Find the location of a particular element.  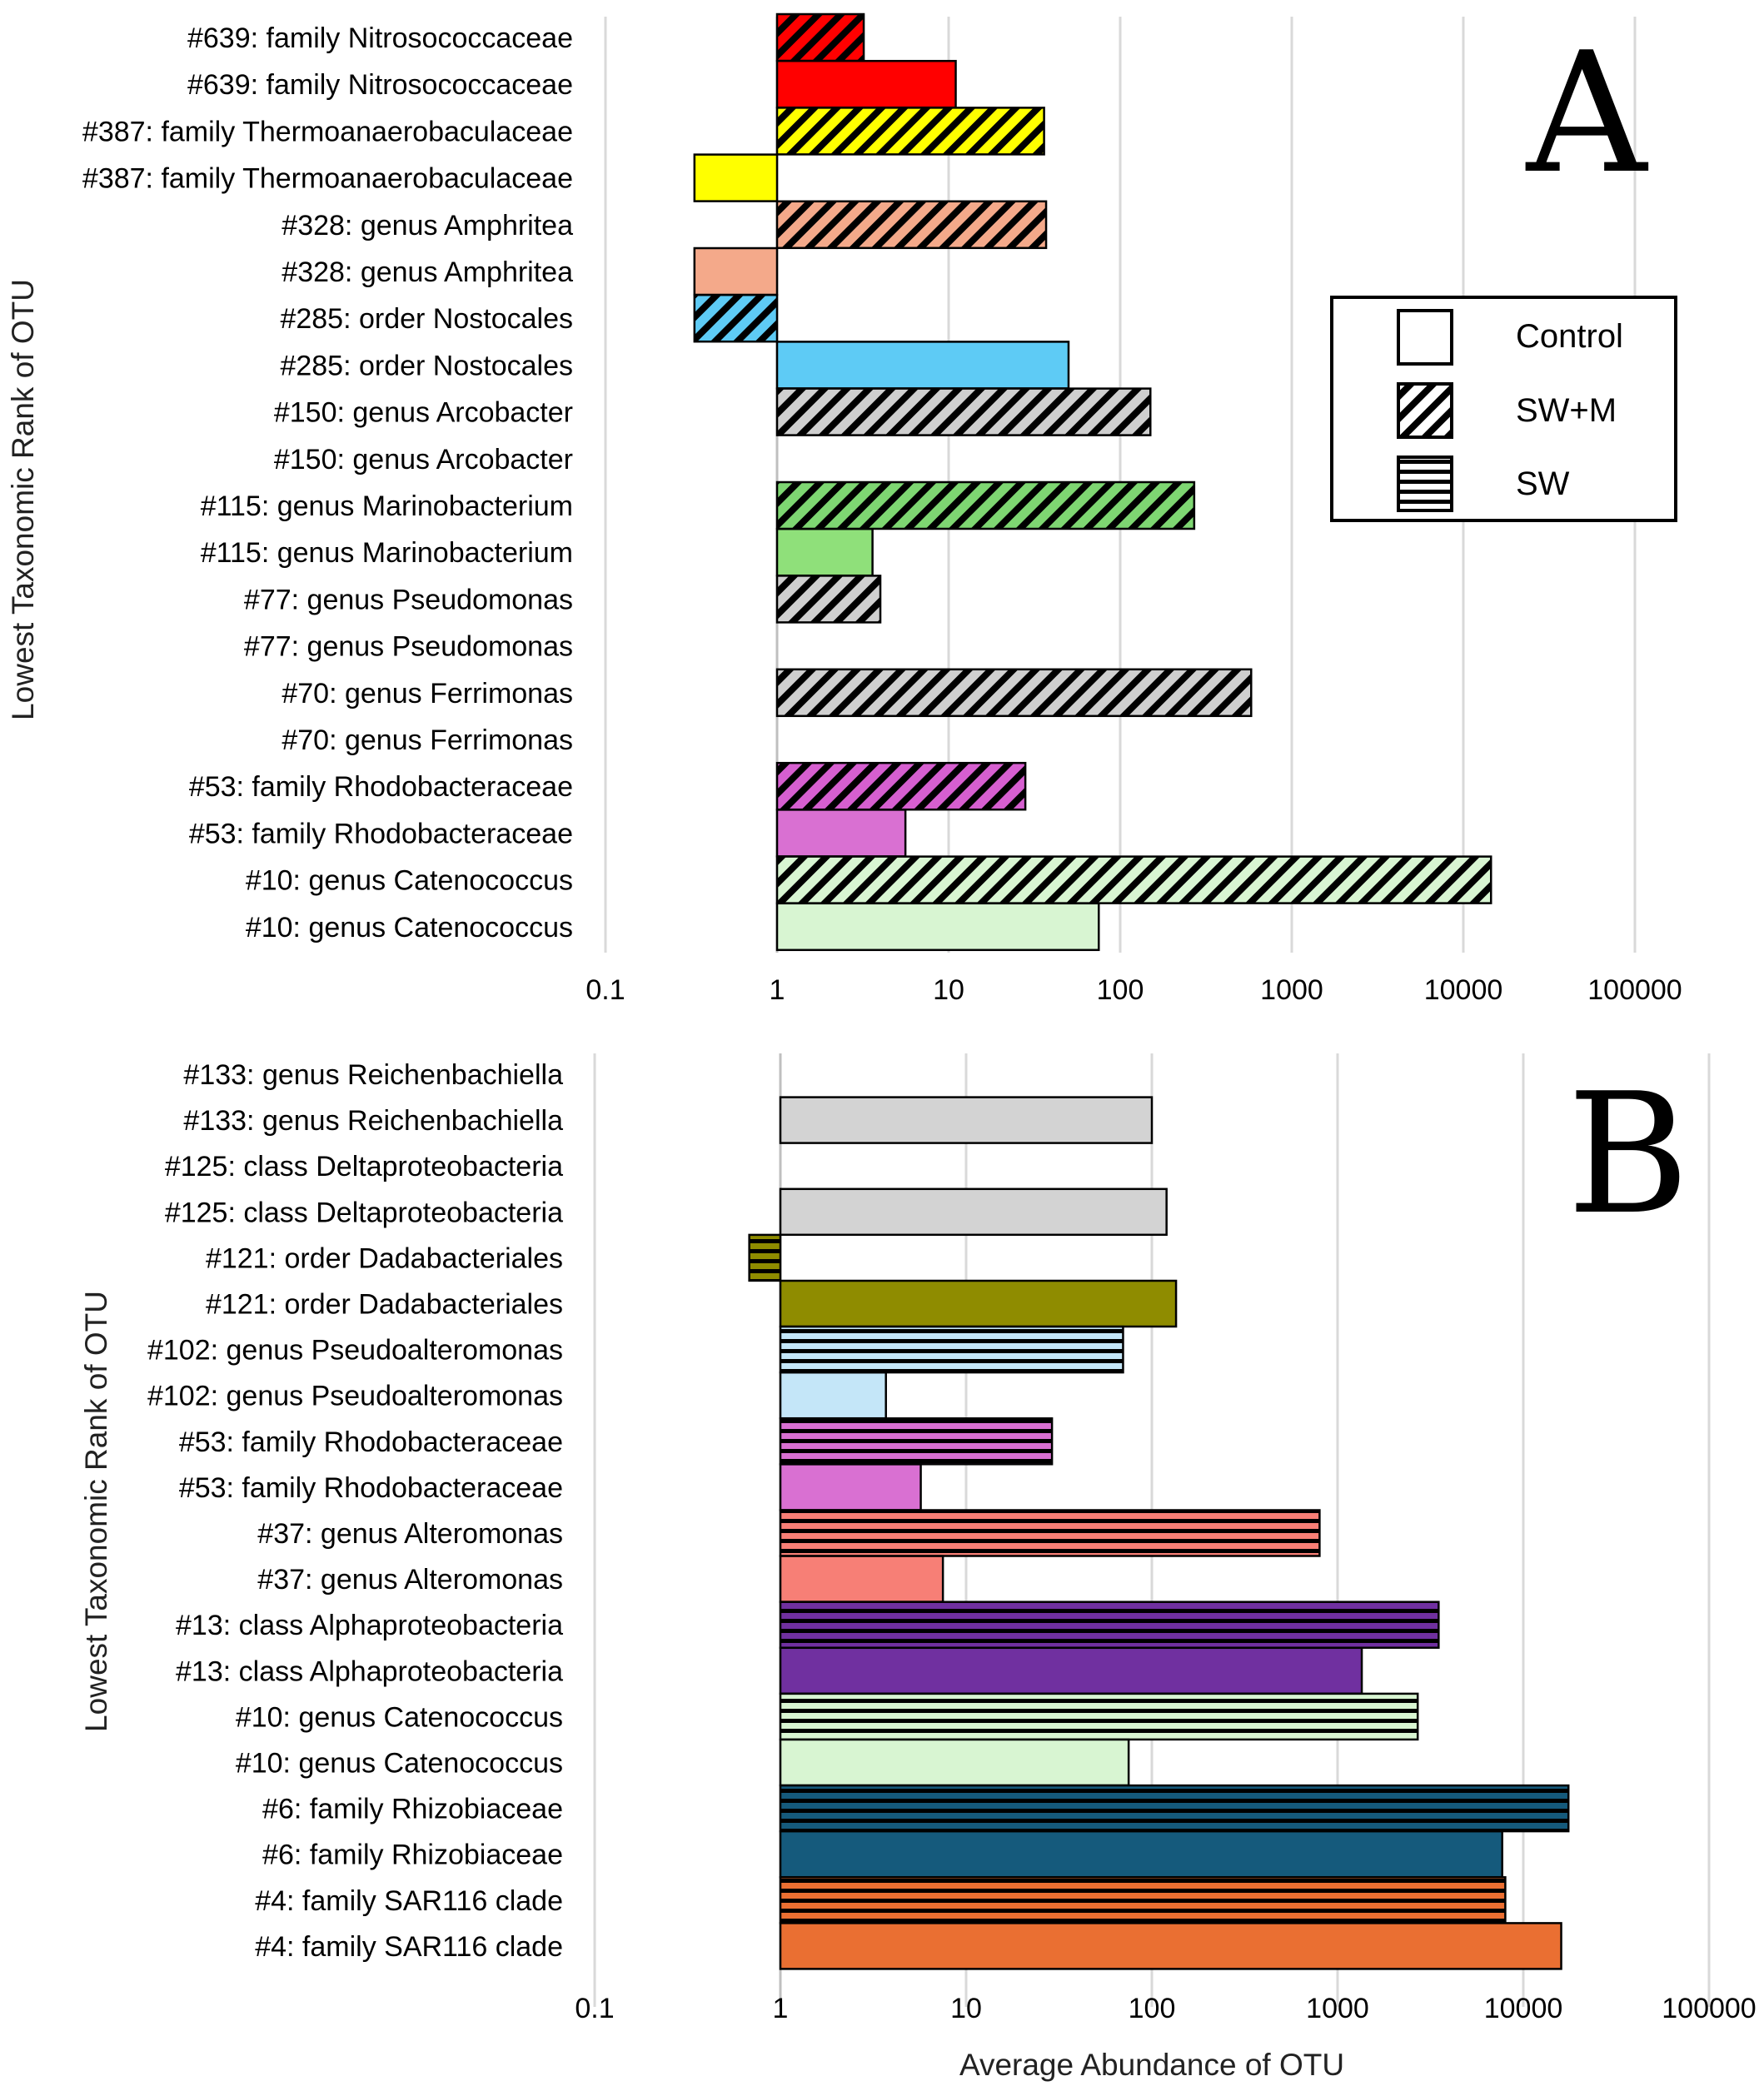

legend-swatch-control is located at coordinates (1425, 337).